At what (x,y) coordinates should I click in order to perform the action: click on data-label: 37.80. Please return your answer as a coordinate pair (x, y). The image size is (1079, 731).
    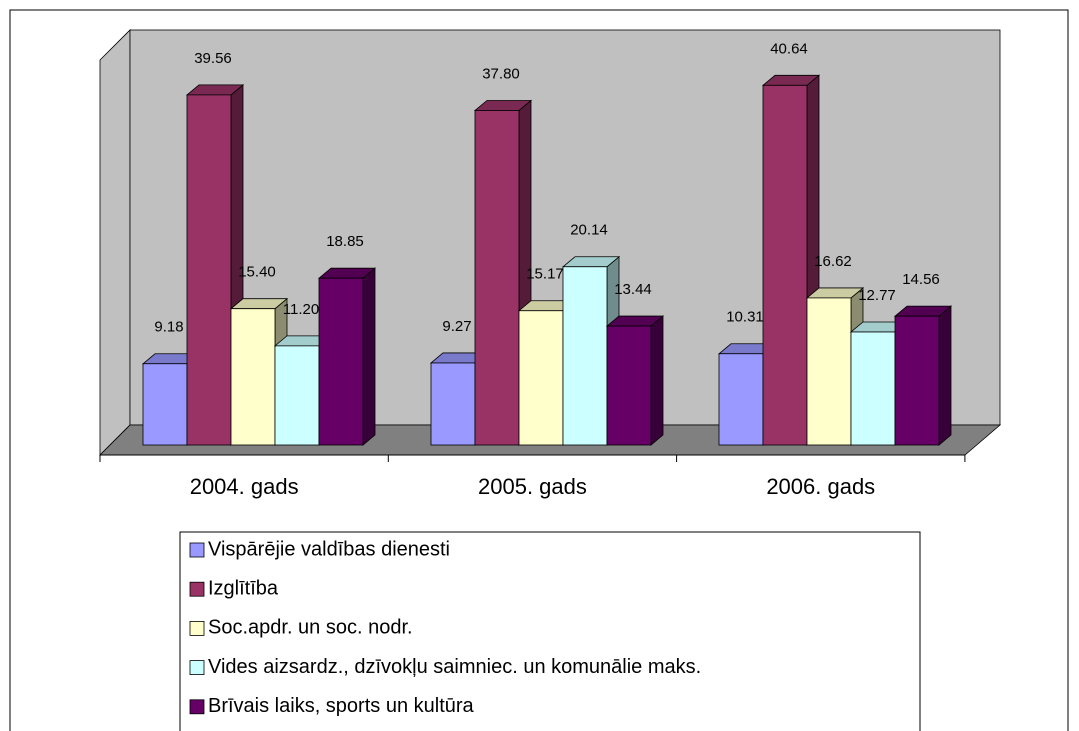
    Looking at the image, I should click on (501, 73).